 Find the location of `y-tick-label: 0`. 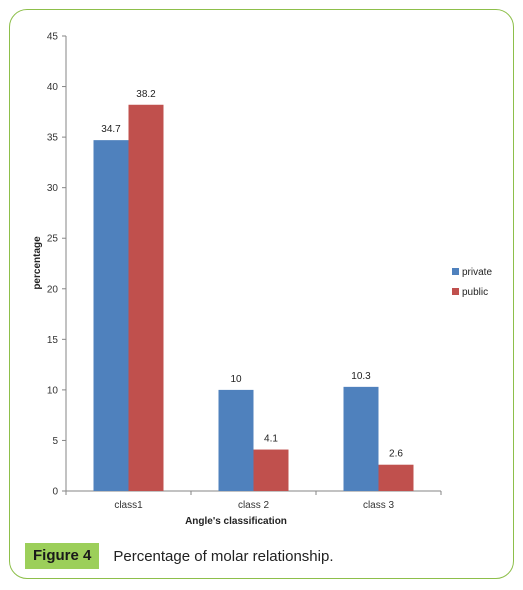

y-tick-label: 0 is located at coordinates (55, 492).